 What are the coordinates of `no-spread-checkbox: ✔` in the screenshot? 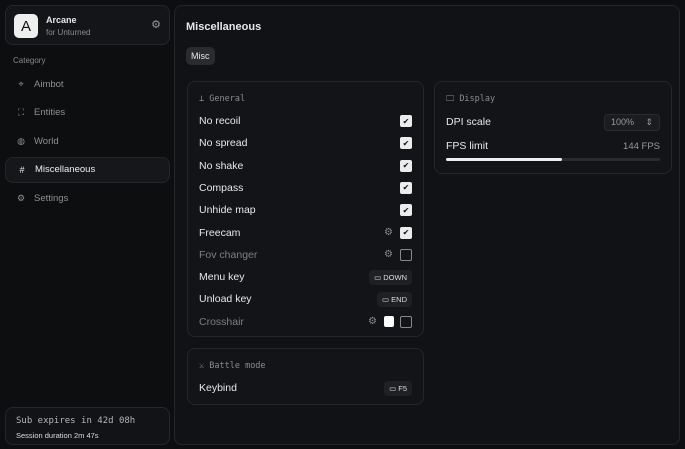 It's located at (406, 143).